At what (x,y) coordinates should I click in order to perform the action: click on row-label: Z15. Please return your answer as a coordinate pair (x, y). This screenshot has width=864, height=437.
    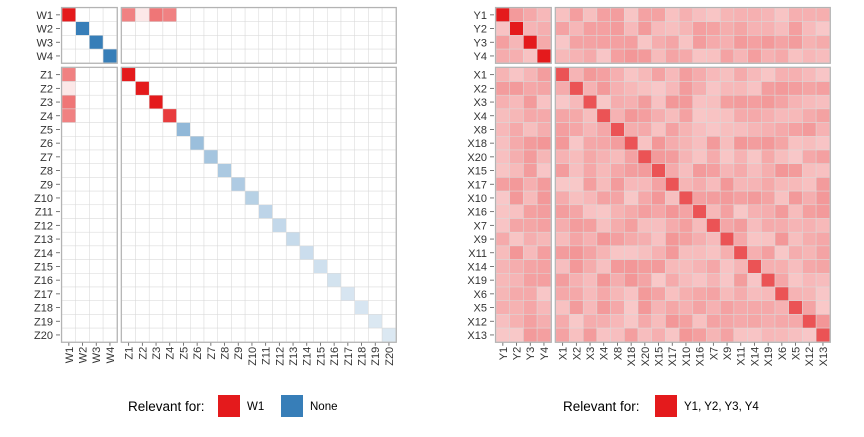
    Looking at the image, I should click on (43, 267).